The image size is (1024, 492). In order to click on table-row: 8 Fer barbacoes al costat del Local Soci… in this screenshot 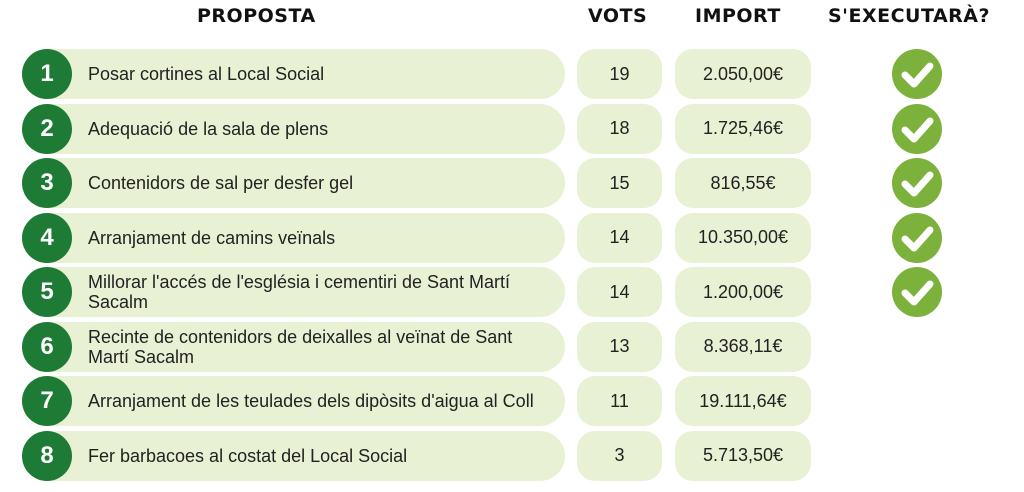, I will do `click(512, 455)`.